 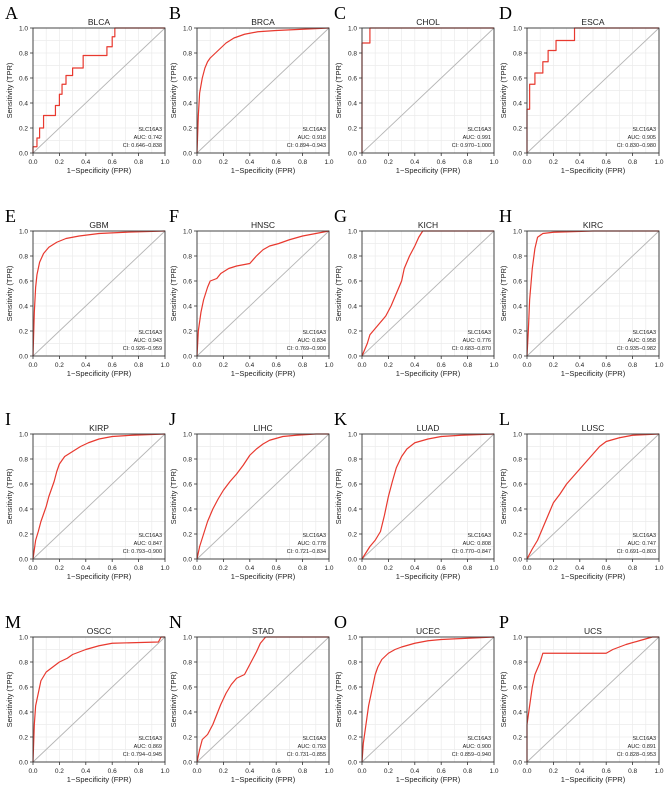 What do you see at coordinates (471, 755) in the screenshot?
I see `annotation-ci: CI: 0.859−0.940` at bounding box center [471, 755].